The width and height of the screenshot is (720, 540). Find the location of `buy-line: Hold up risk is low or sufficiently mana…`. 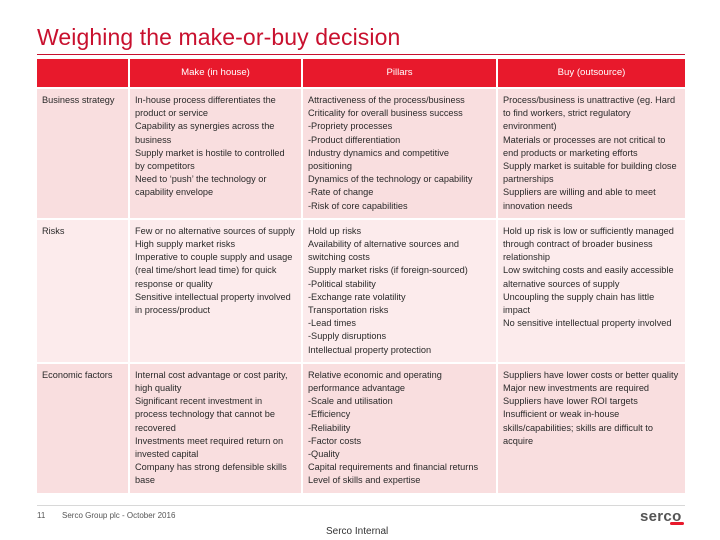

buy-line: Hold up risk is low or sufficiently mana… is located at coordinates (588, 244).